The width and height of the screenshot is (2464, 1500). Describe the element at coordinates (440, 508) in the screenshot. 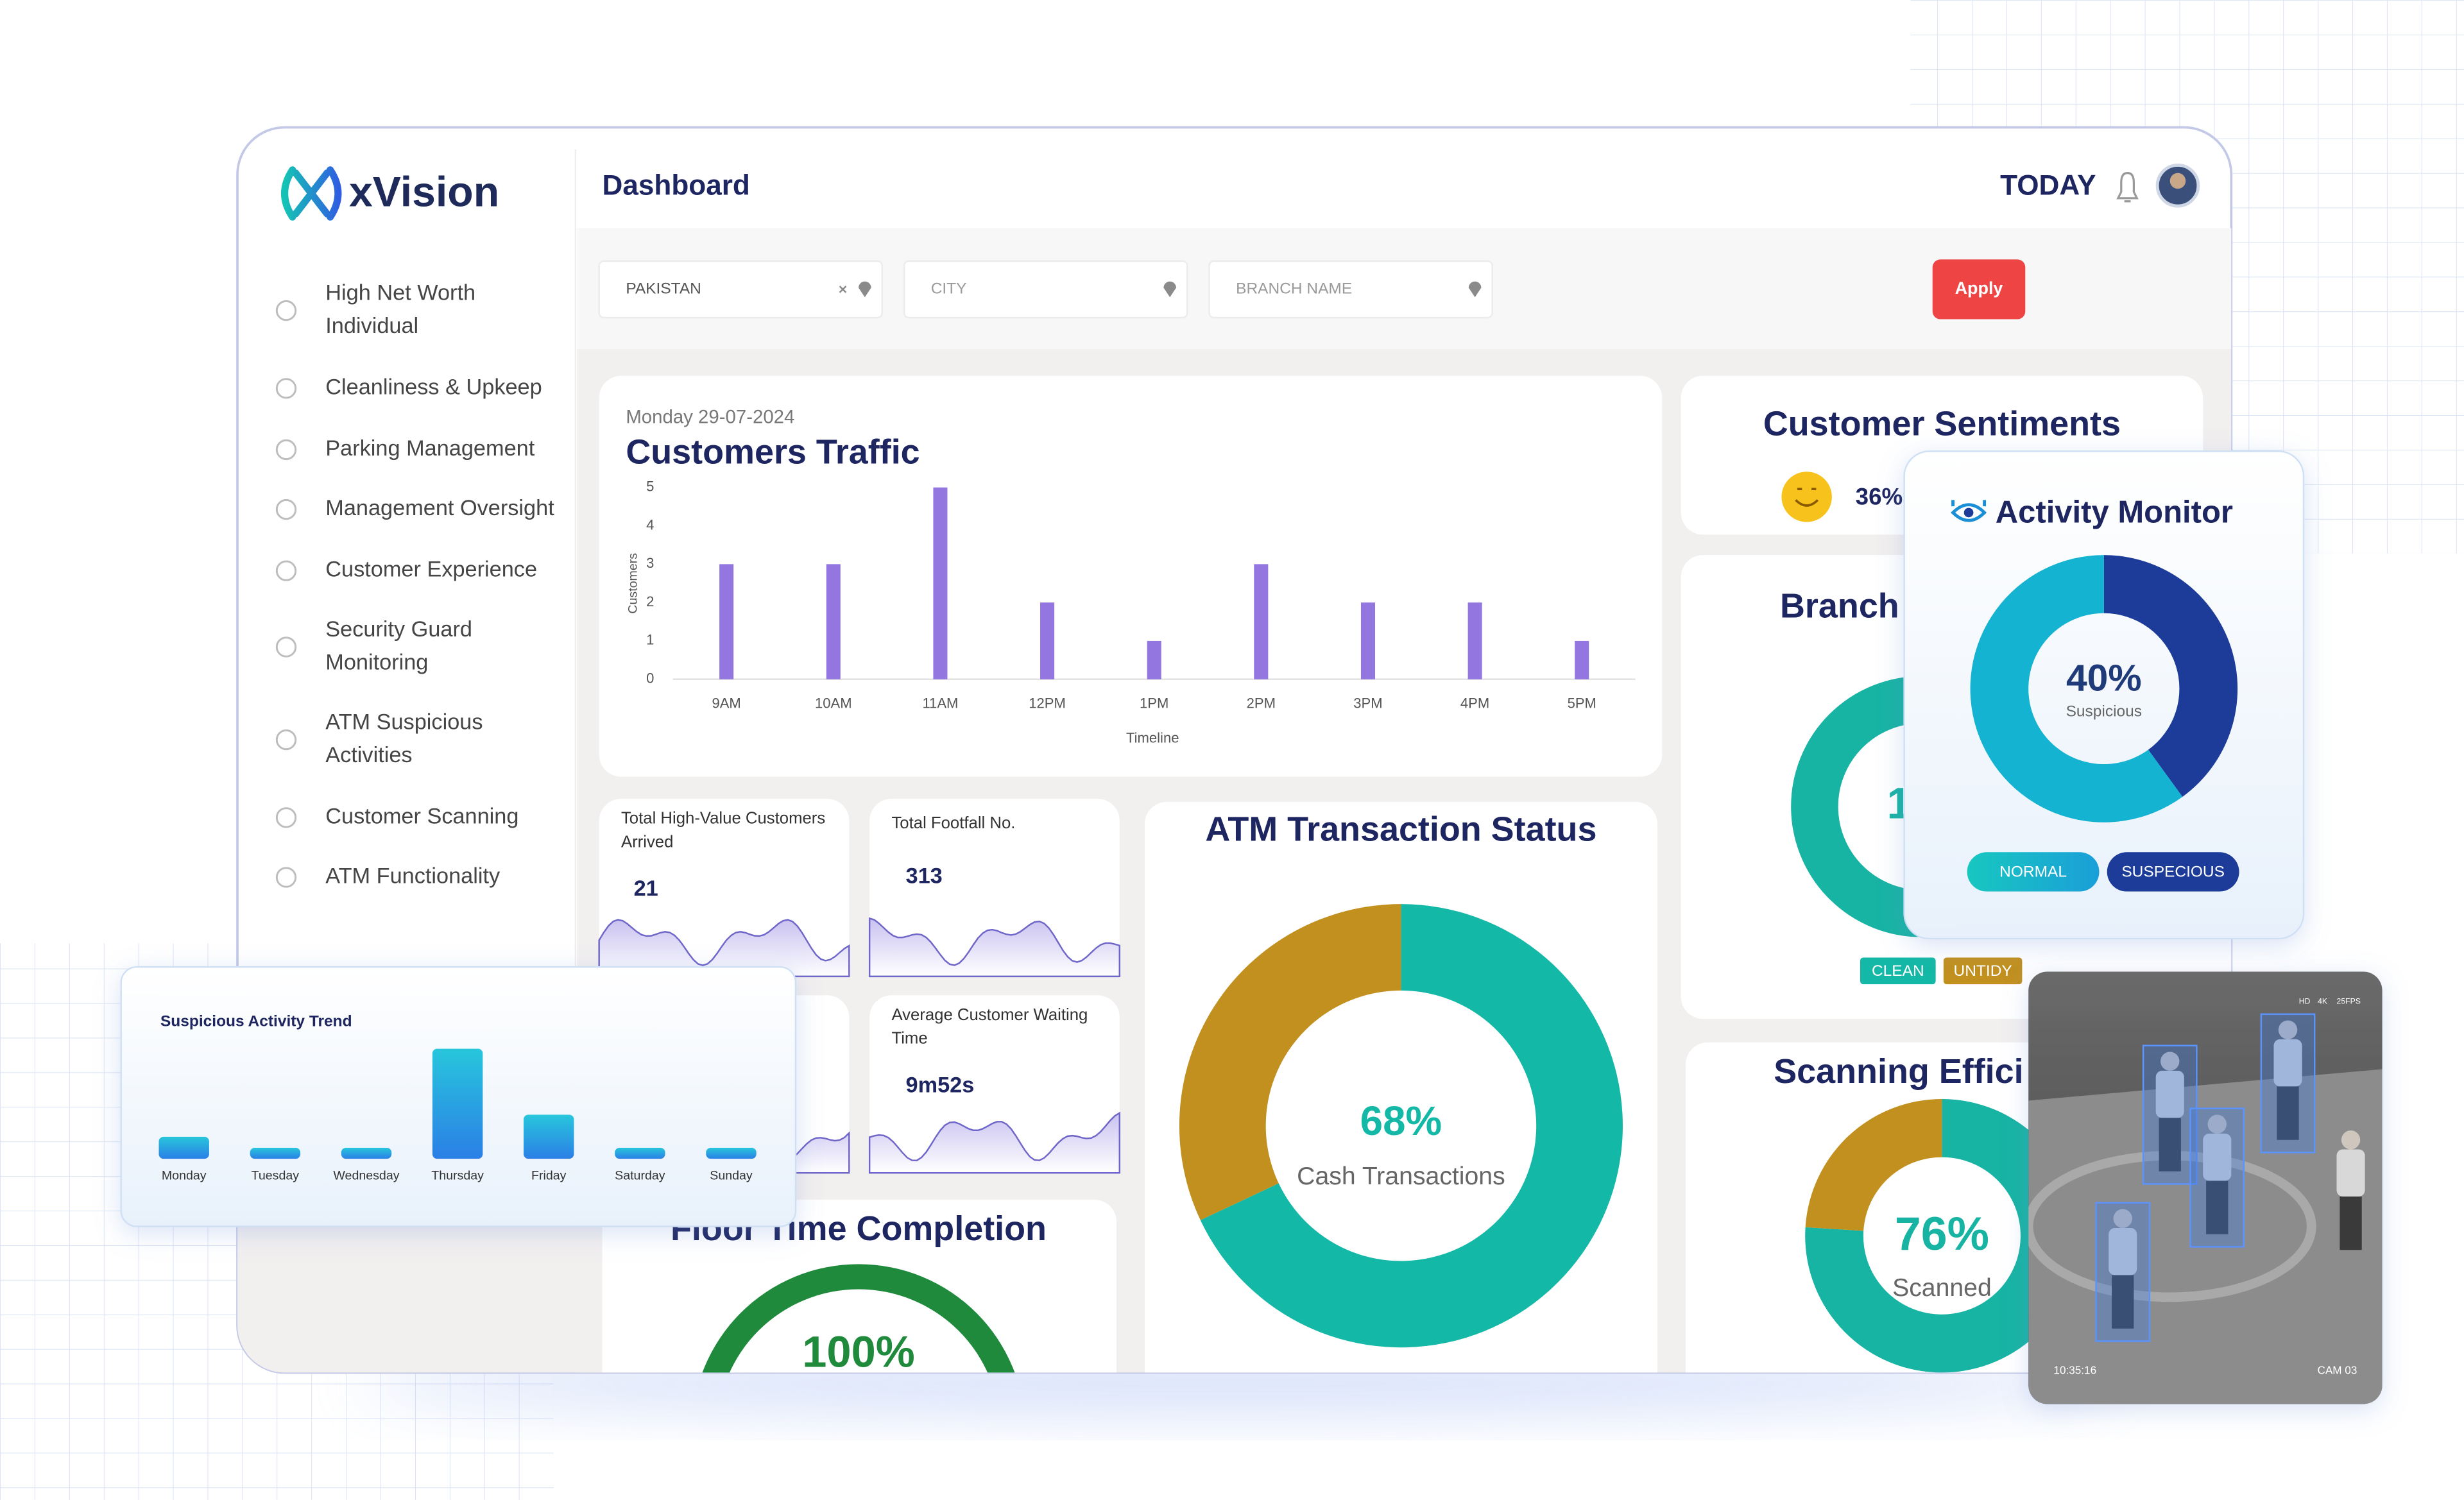

I see `nav-item: Management Oversight` at that location.